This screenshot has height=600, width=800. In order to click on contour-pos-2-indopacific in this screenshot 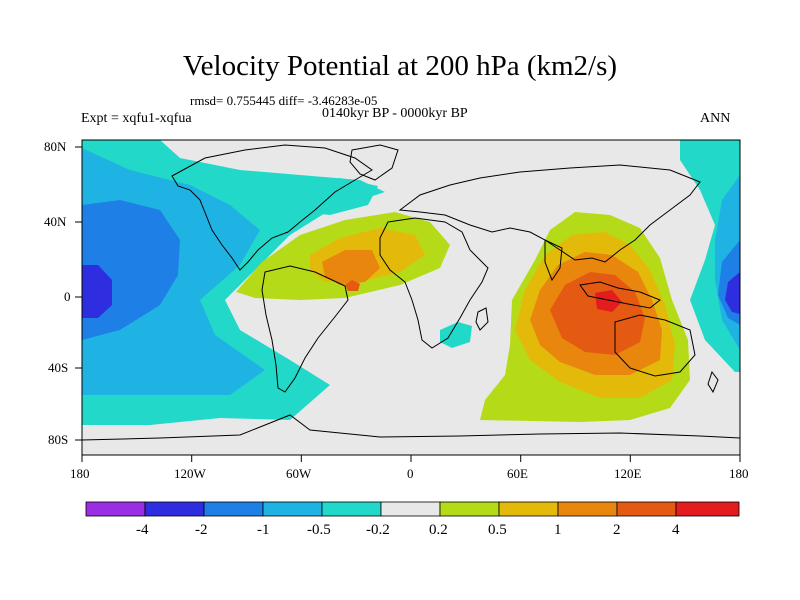, I will do `click(597, 313)`.